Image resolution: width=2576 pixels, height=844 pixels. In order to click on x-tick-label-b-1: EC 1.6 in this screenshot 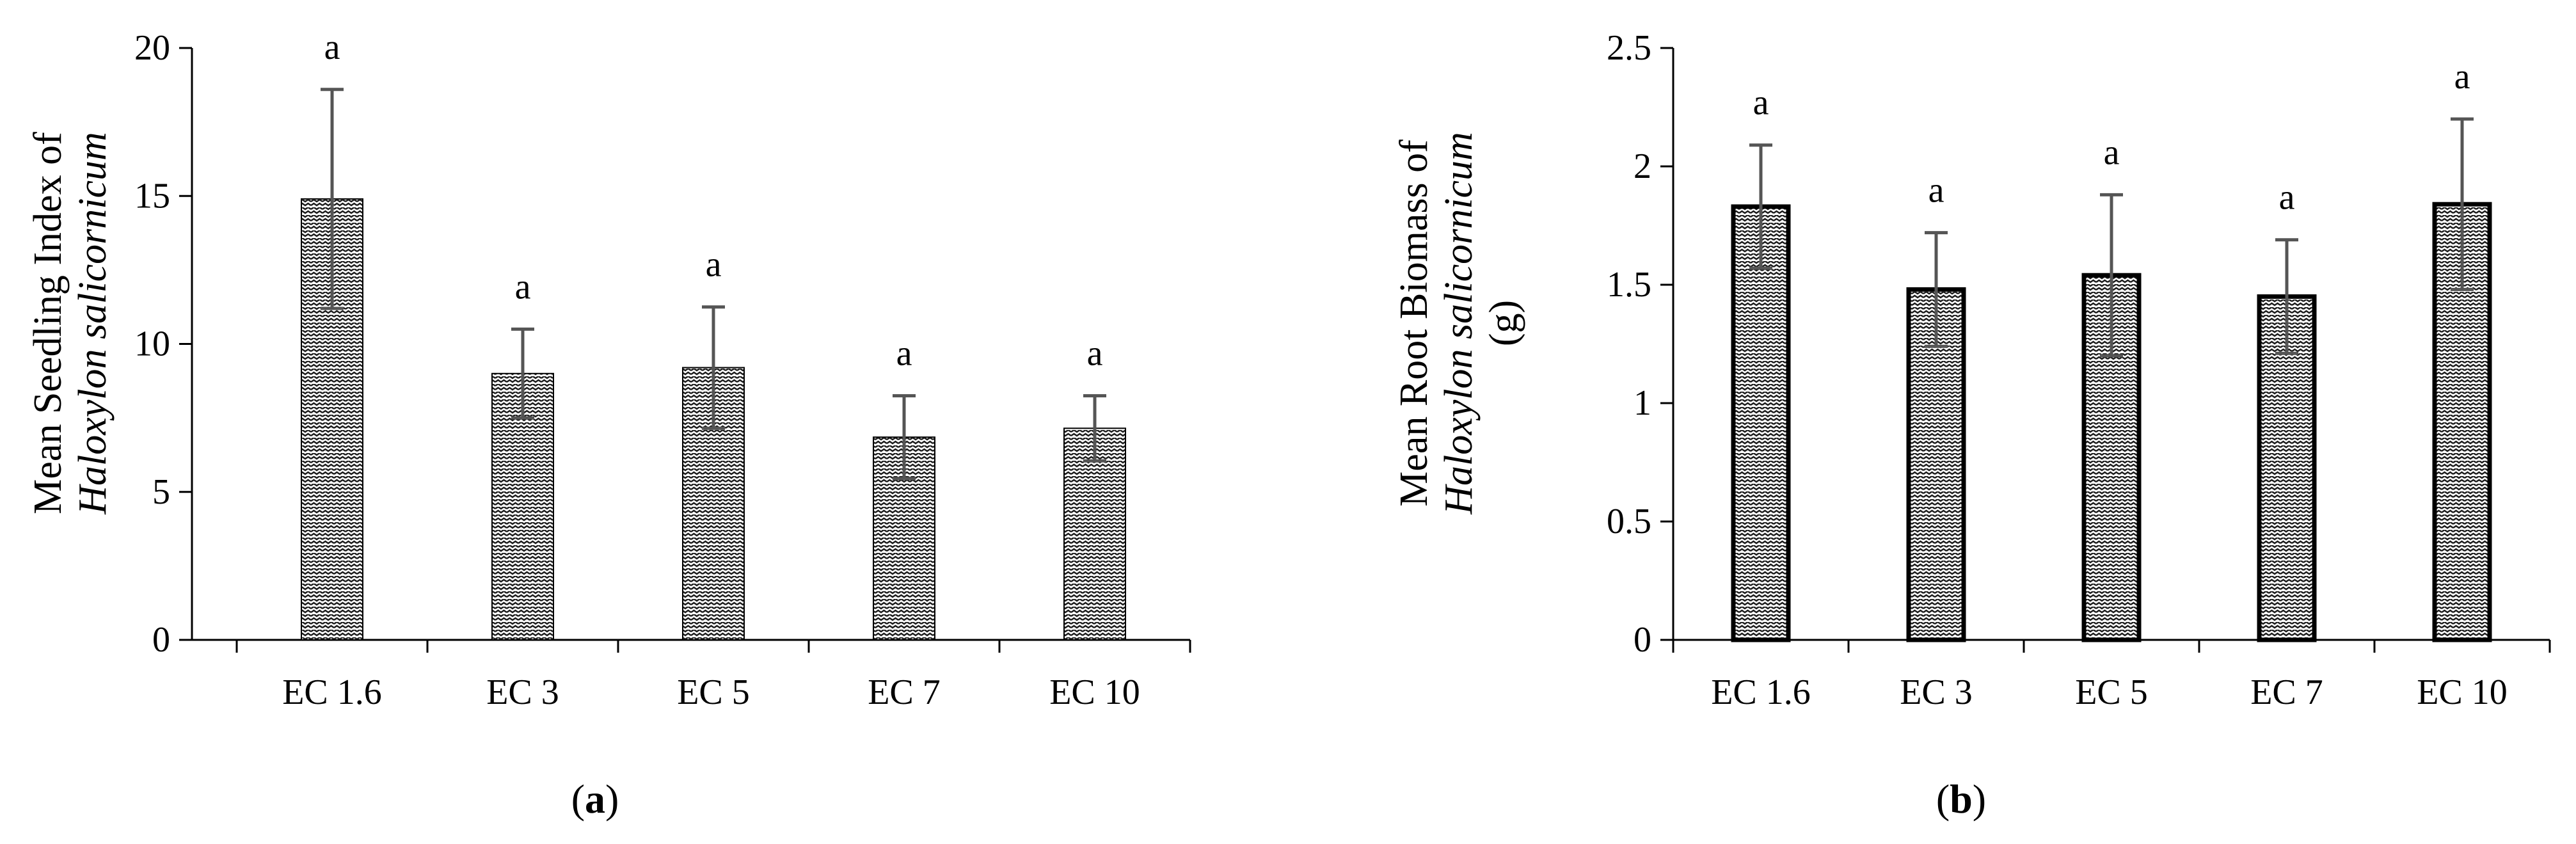, I will do `click(1761, 692)`.